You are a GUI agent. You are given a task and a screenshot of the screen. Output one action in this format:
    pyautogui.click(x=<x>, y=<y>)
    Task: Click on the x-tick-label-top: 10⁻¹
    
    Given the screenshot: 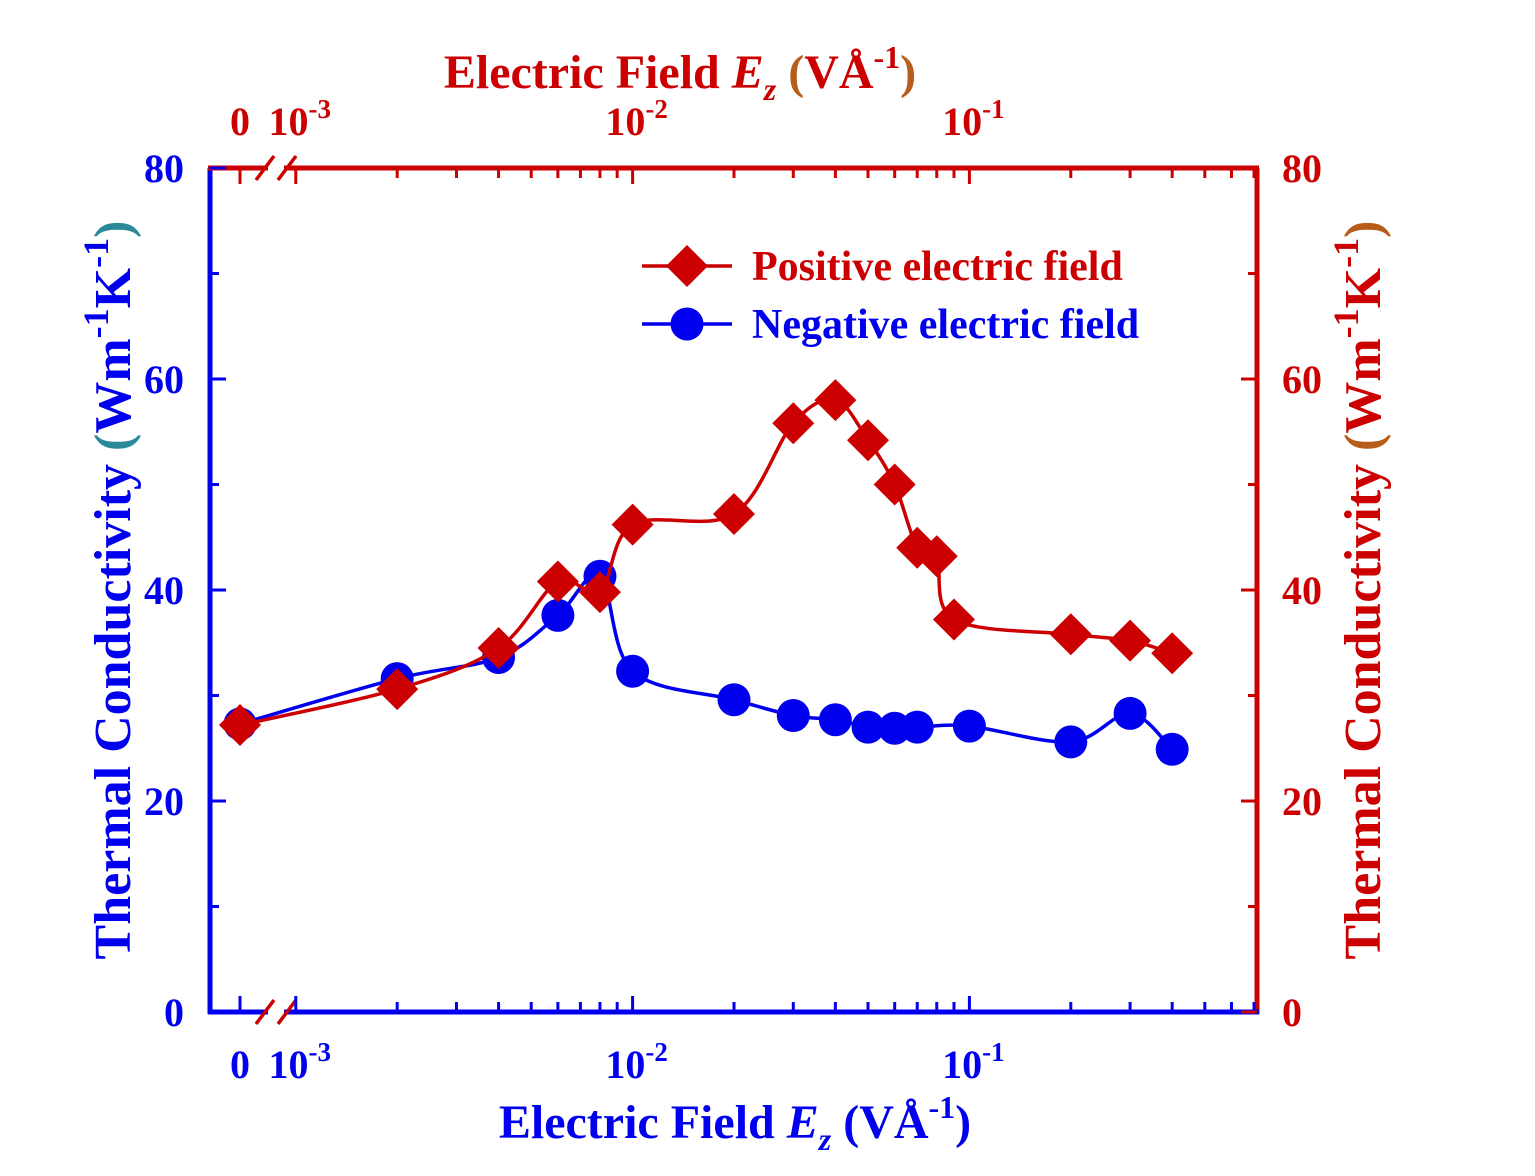 What is the action you would take?
    pyautogui.click(x=973, y=119)
    